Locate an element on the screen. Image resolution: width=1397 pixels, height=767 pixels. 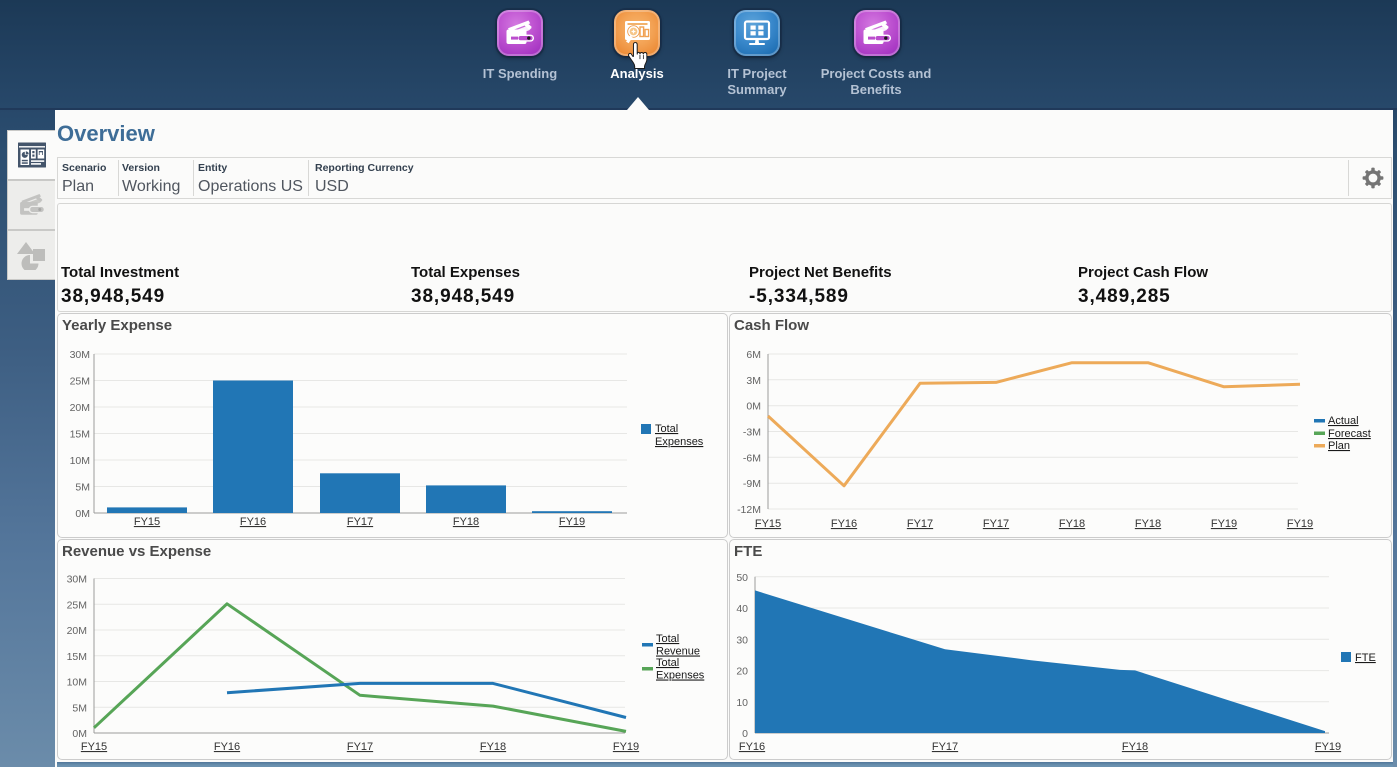
svg-text: FTE is located at coordinates (1365, 658).